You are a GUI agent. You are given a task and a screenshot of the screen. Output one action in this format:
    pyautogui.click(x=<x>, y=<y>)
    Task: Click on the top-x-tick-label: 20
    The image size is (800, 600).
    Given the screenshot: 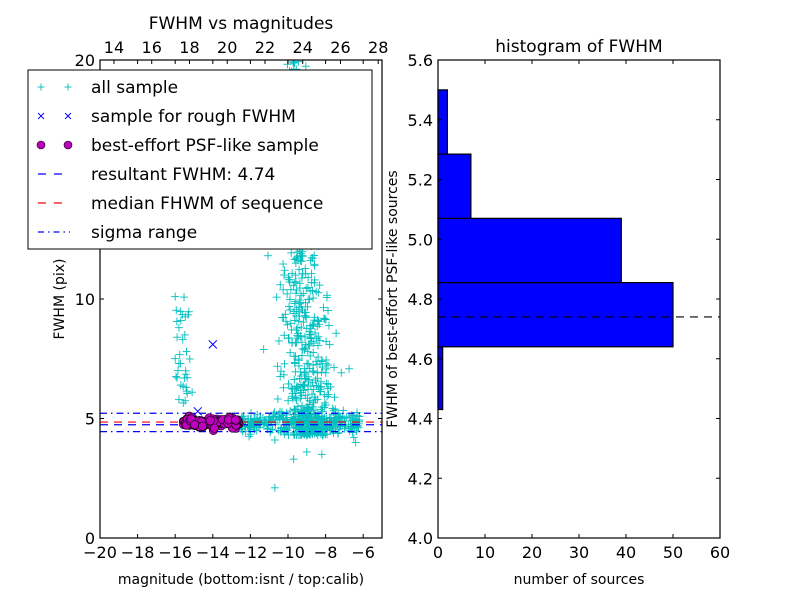 What is the action you would take?
    pyautogui.click(x=227, y=47)
    